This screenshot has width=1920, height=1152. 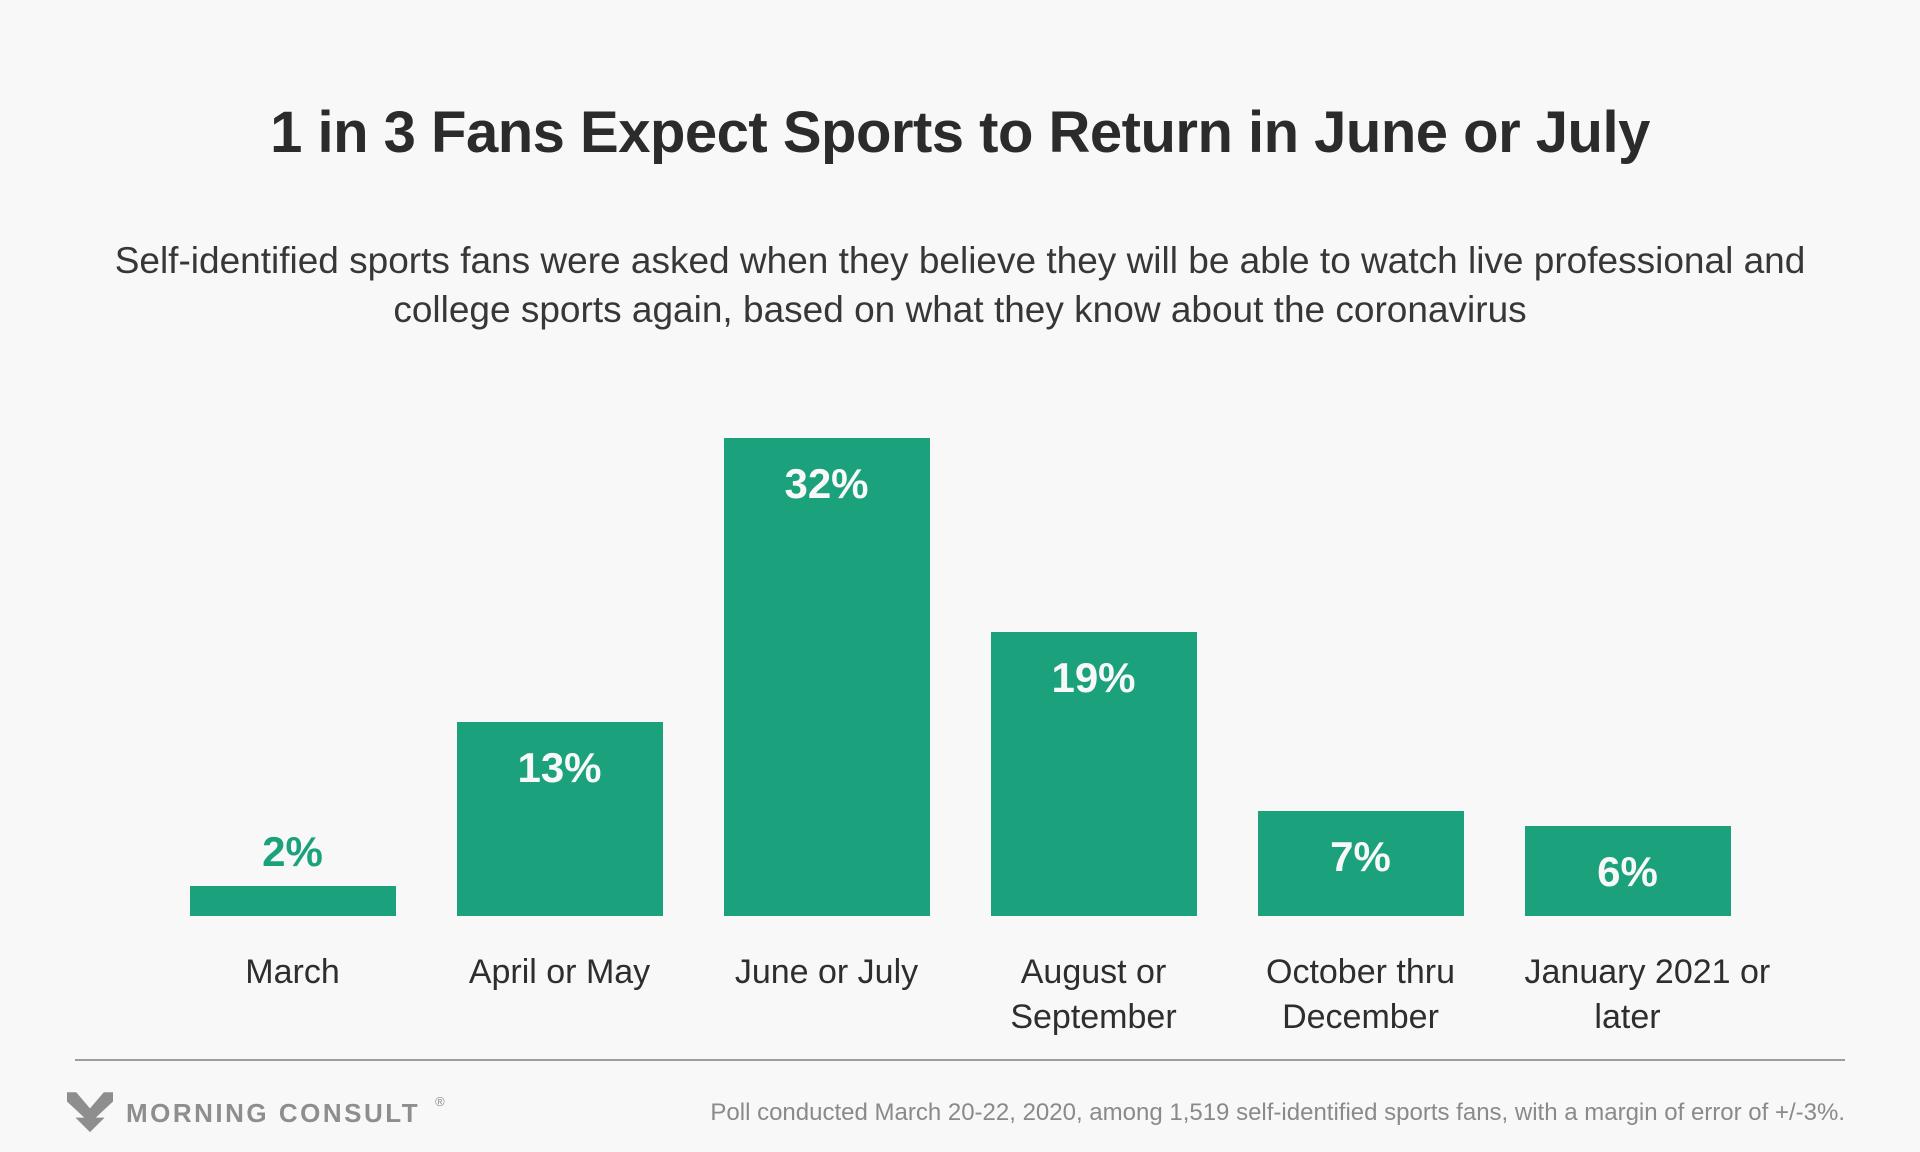 I want to click on bar-value-label: 2%, so click(x=292, y=851).